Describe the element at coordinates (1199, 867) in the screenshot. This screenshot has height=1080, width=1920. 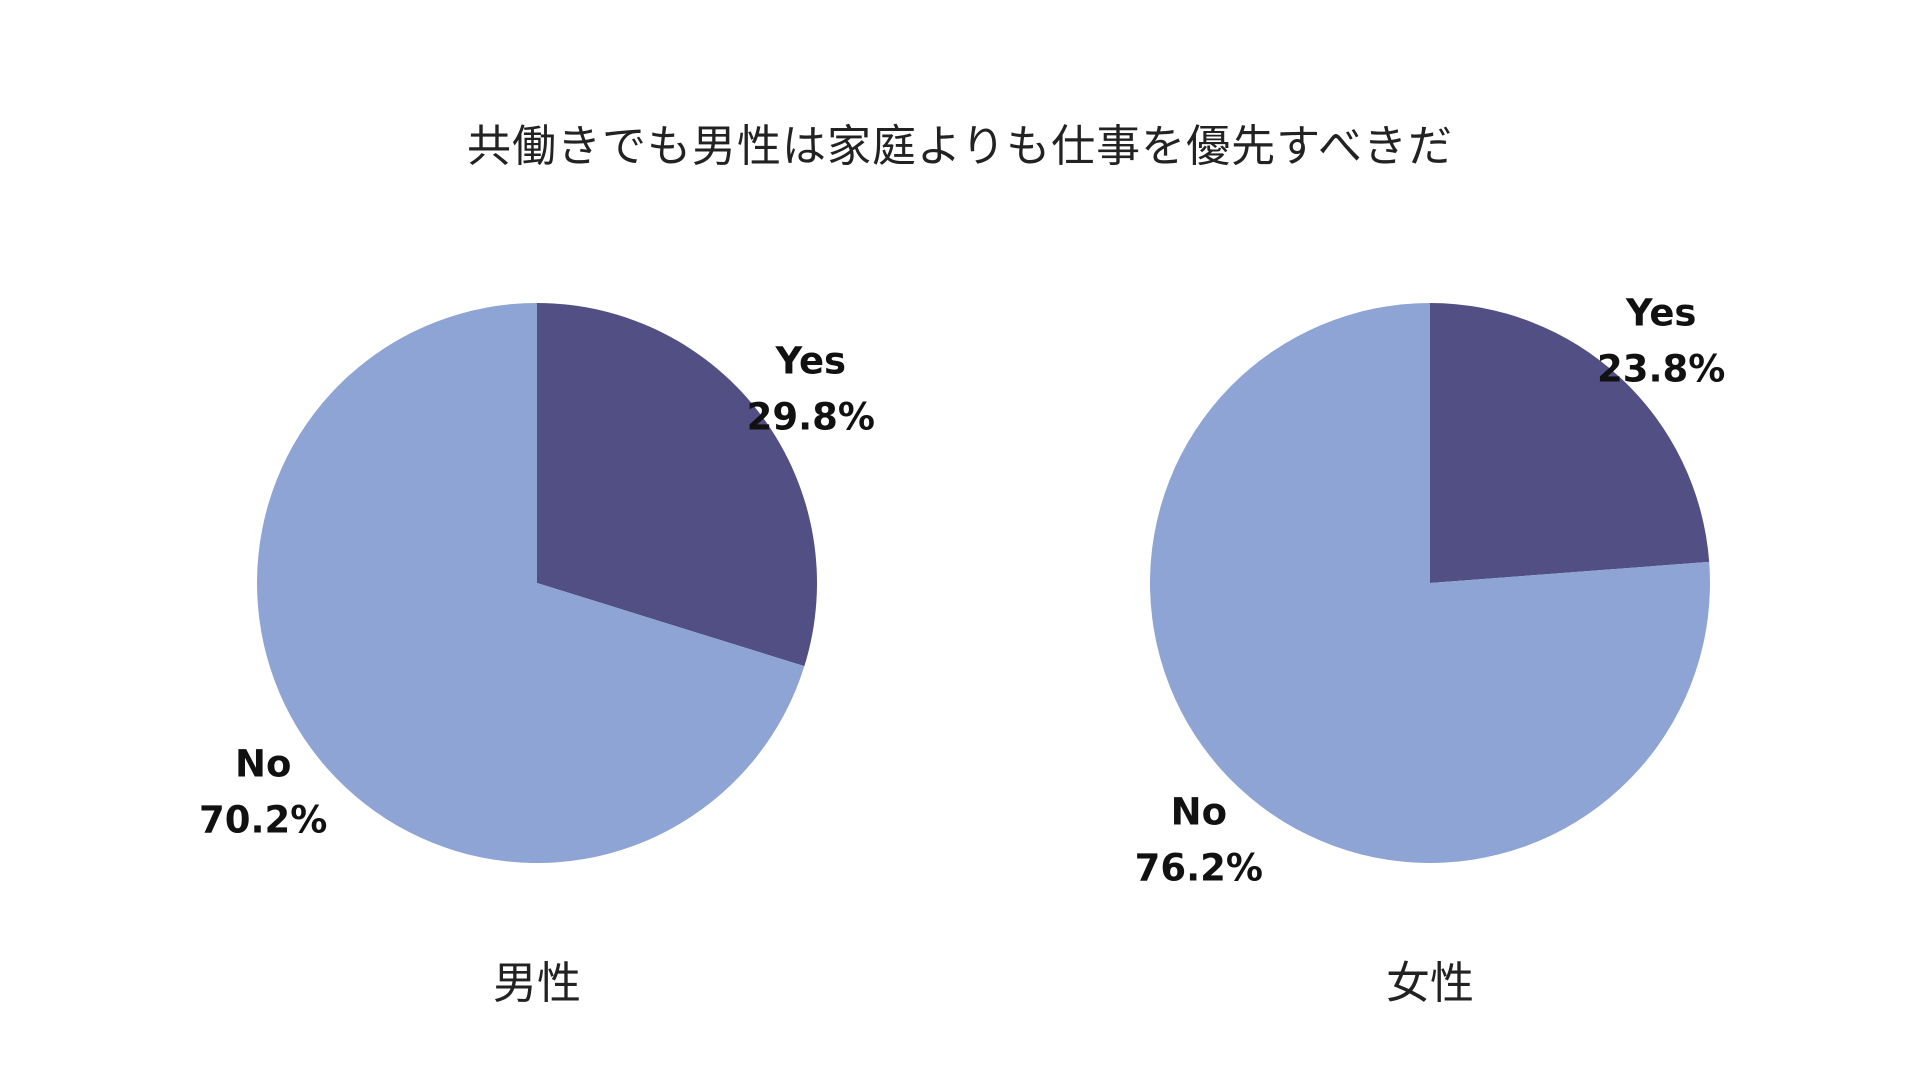
I see `slice-value-no: 76.2%` at that location.